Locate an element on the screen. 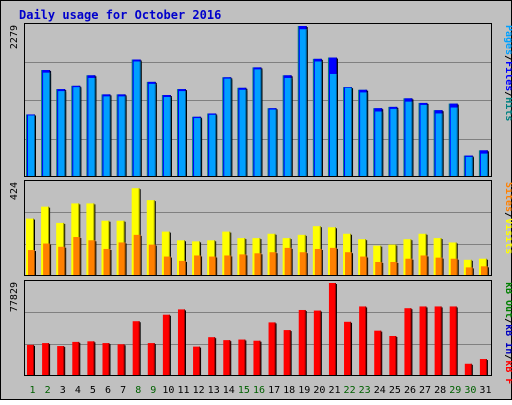 The width and height of the screenshot is (512, 405). day-label: 14 is located at coordinates (229, 390).